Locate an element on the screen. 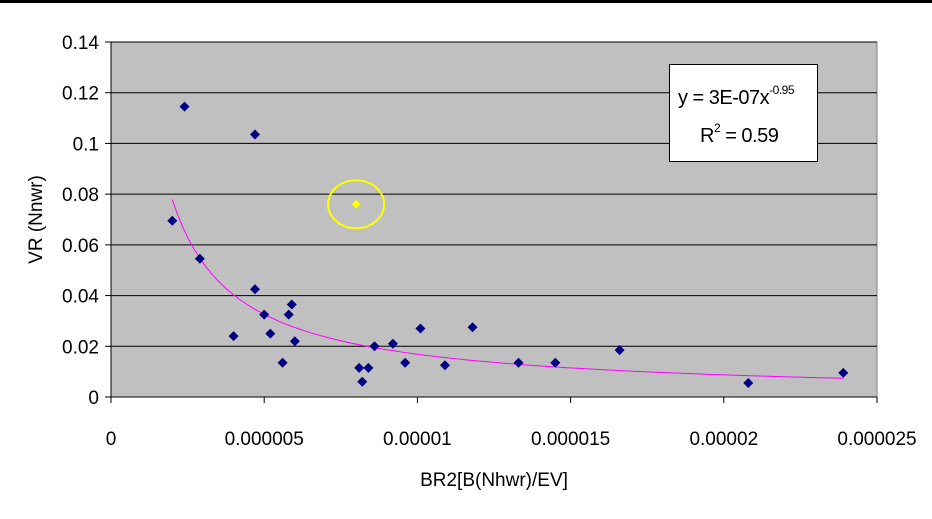 The height and width of the screenshot is (519, 932). y-axis-label: VR (Nnwr) is located at coordinates (36, 219).